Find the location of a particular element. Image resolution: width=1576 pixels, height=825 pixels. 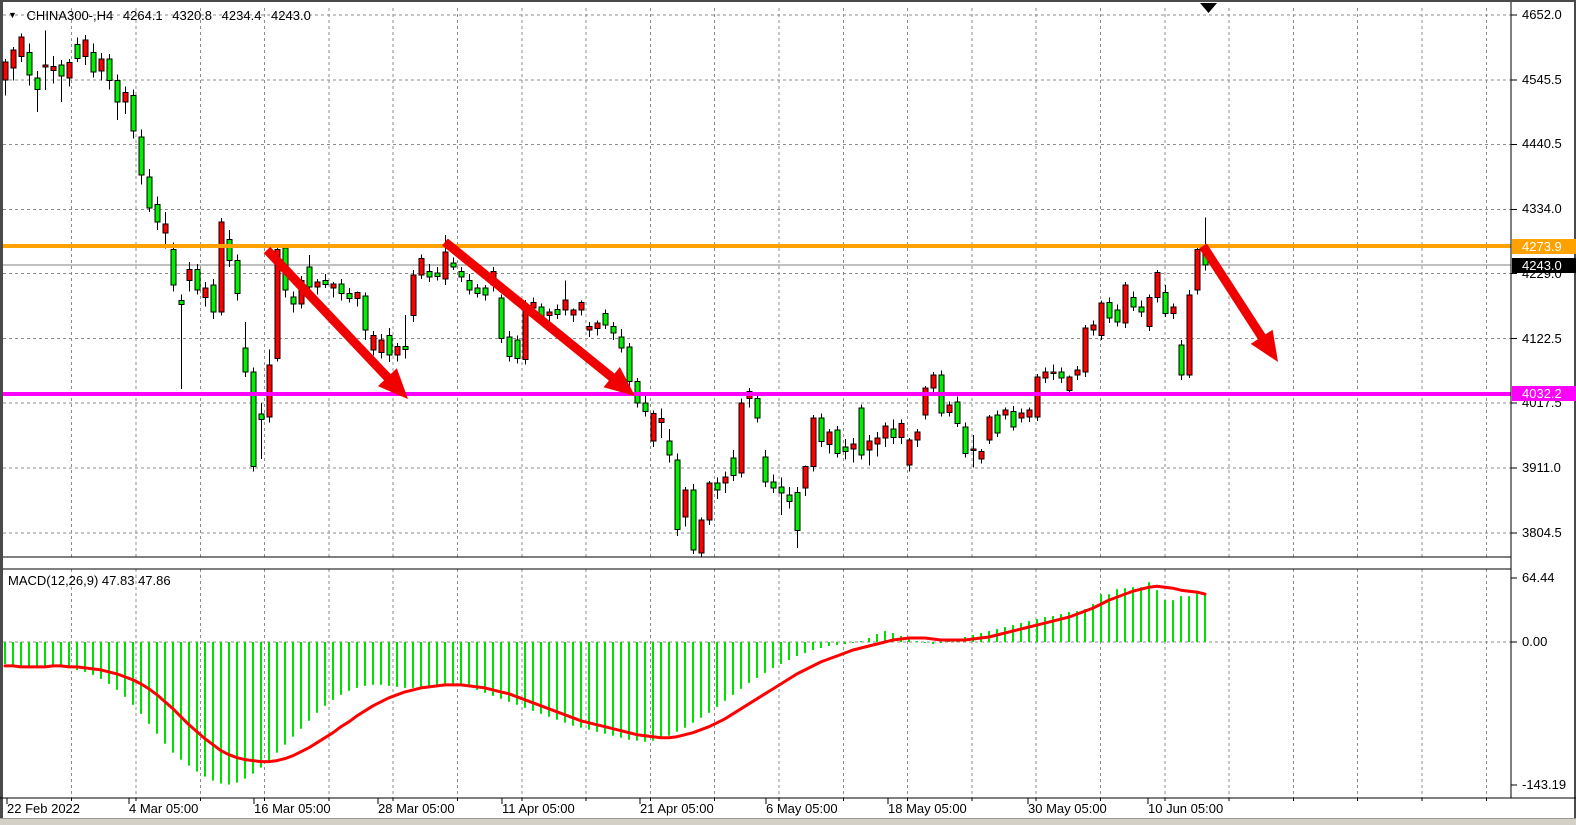

trend-arrow-shaft is located at coordinates (328, 315).